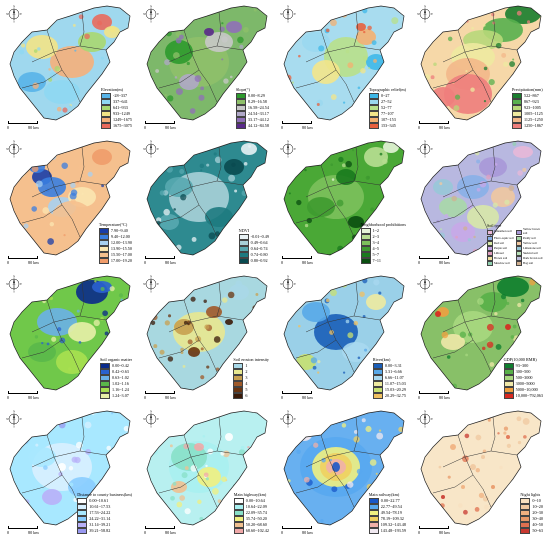 This screenshot has width=550, height=545. What do you see at coordinates (532, 108) in the screenshot?
I see `legend-label: 923~1005` at bounding box center [532, 108].